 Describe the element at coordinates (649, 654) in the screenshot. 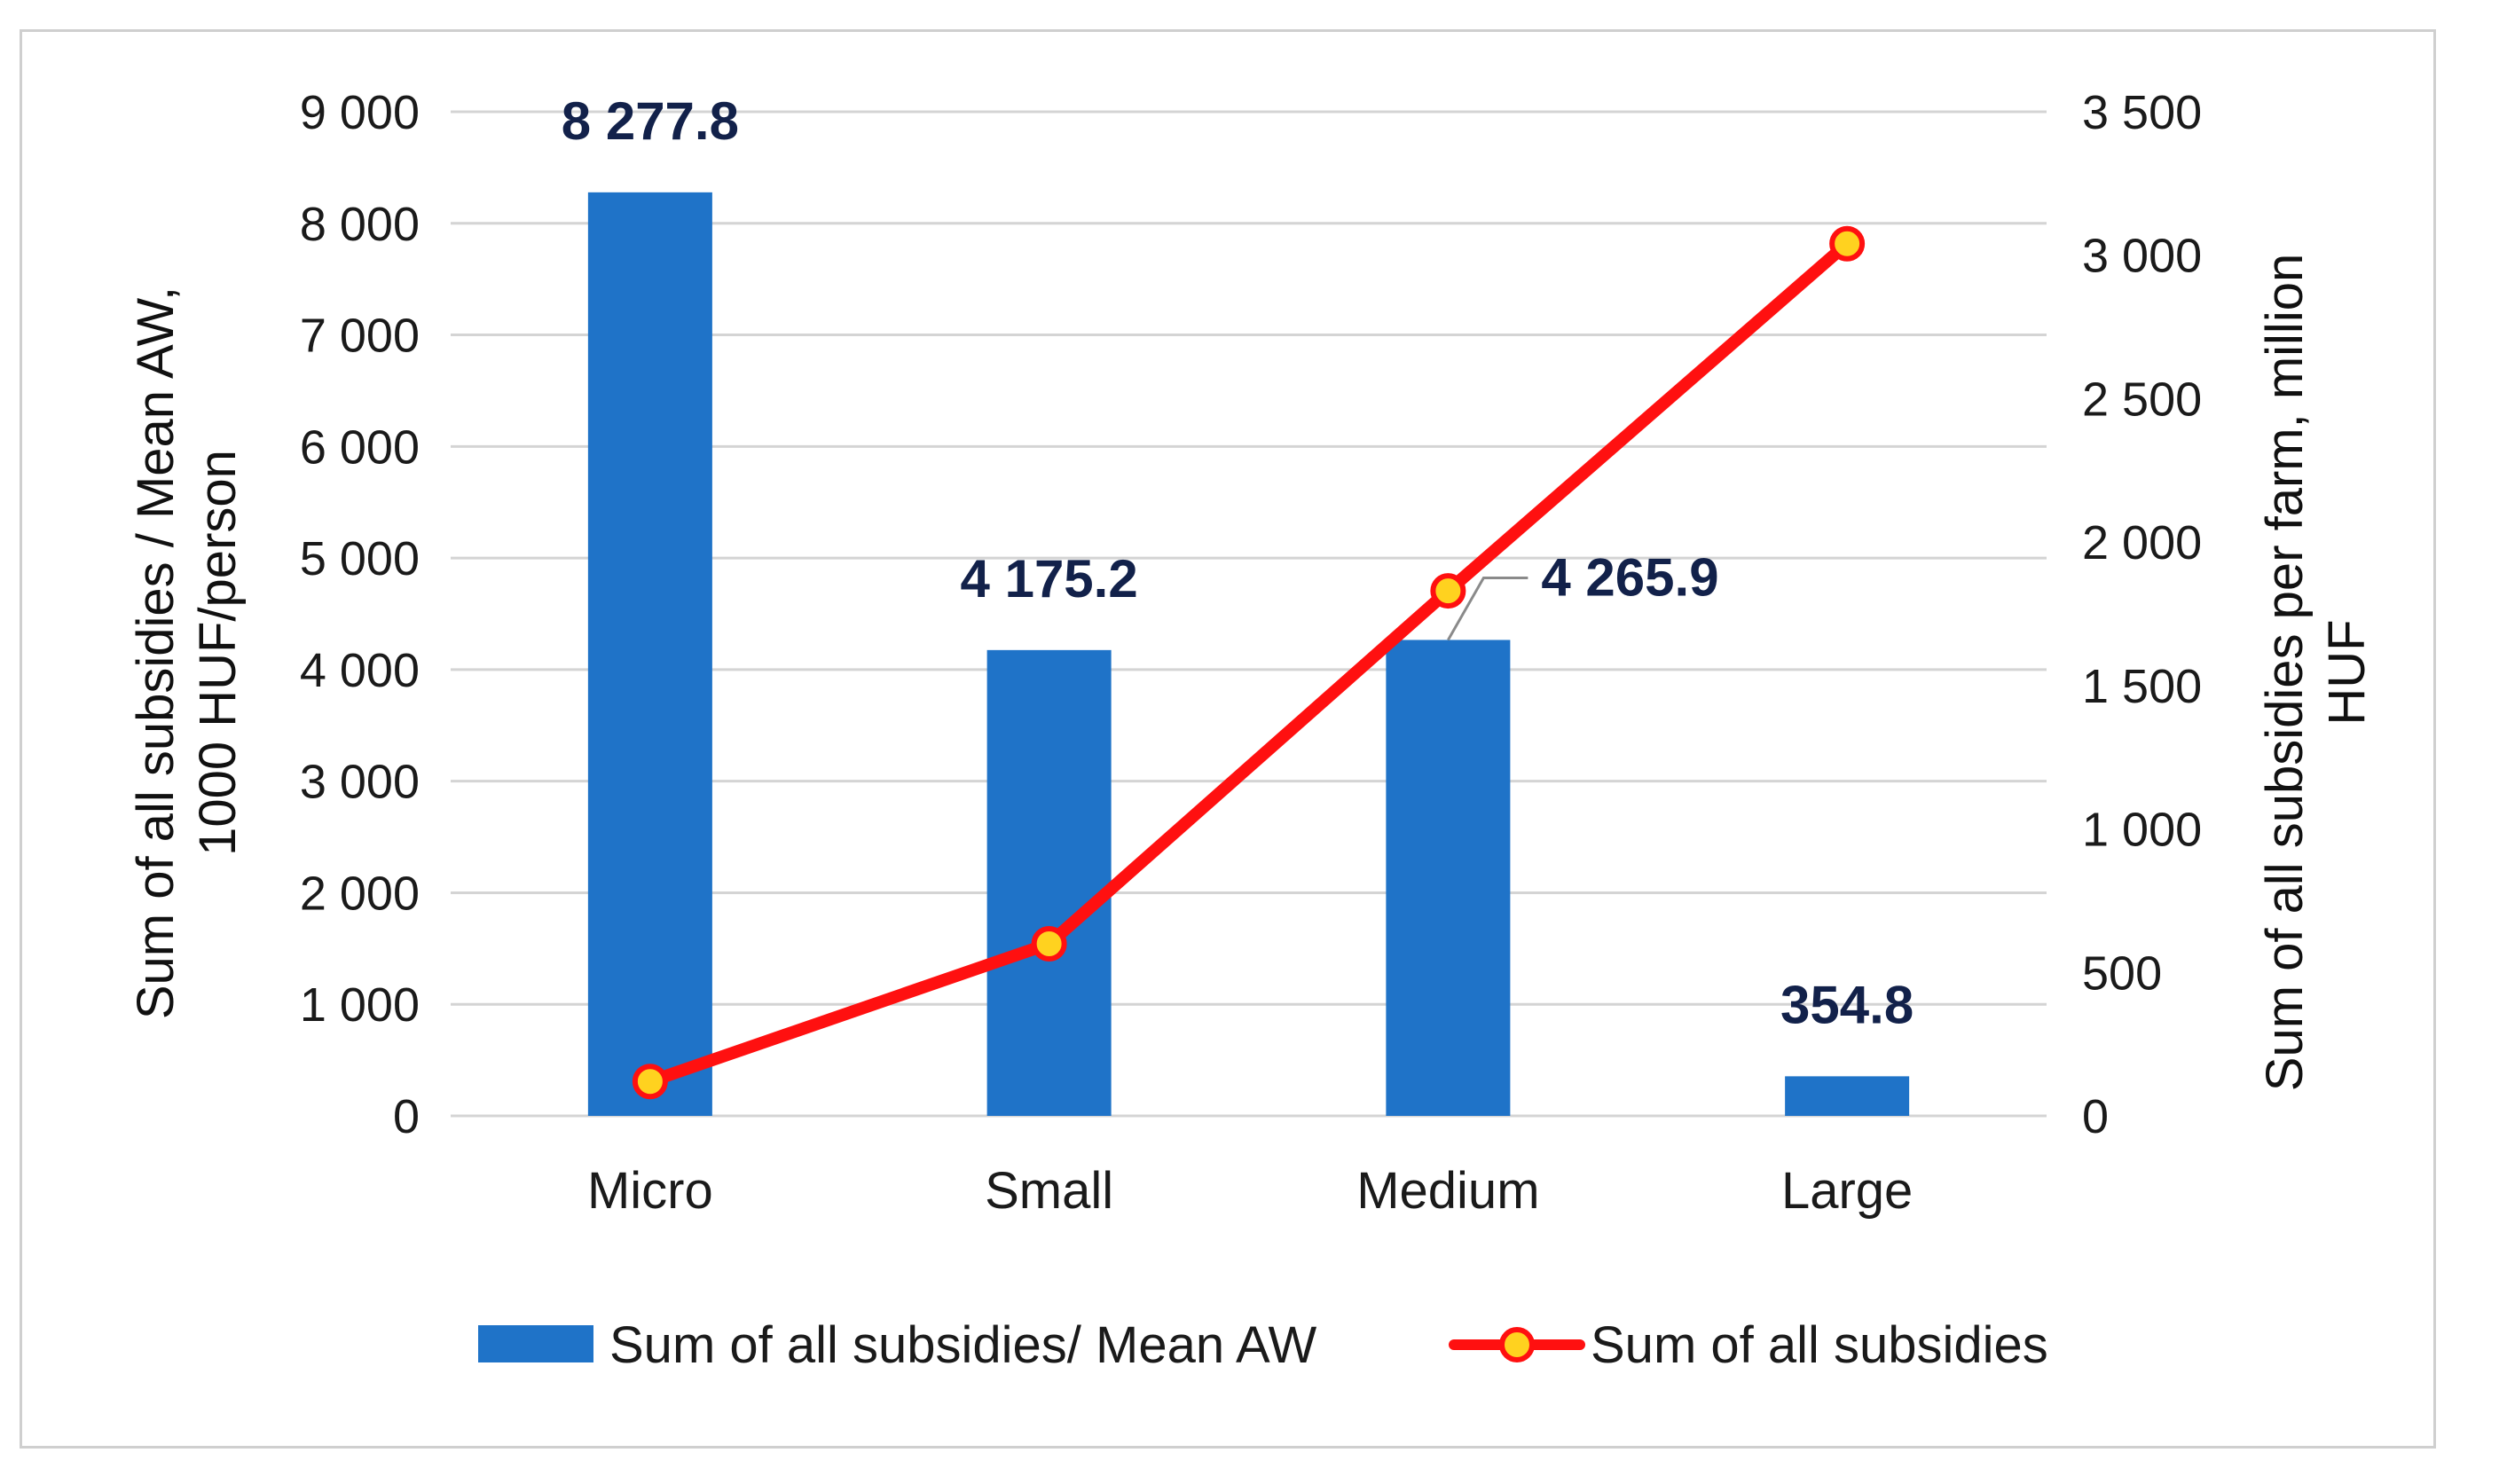

I see `bar-micro` at that location.